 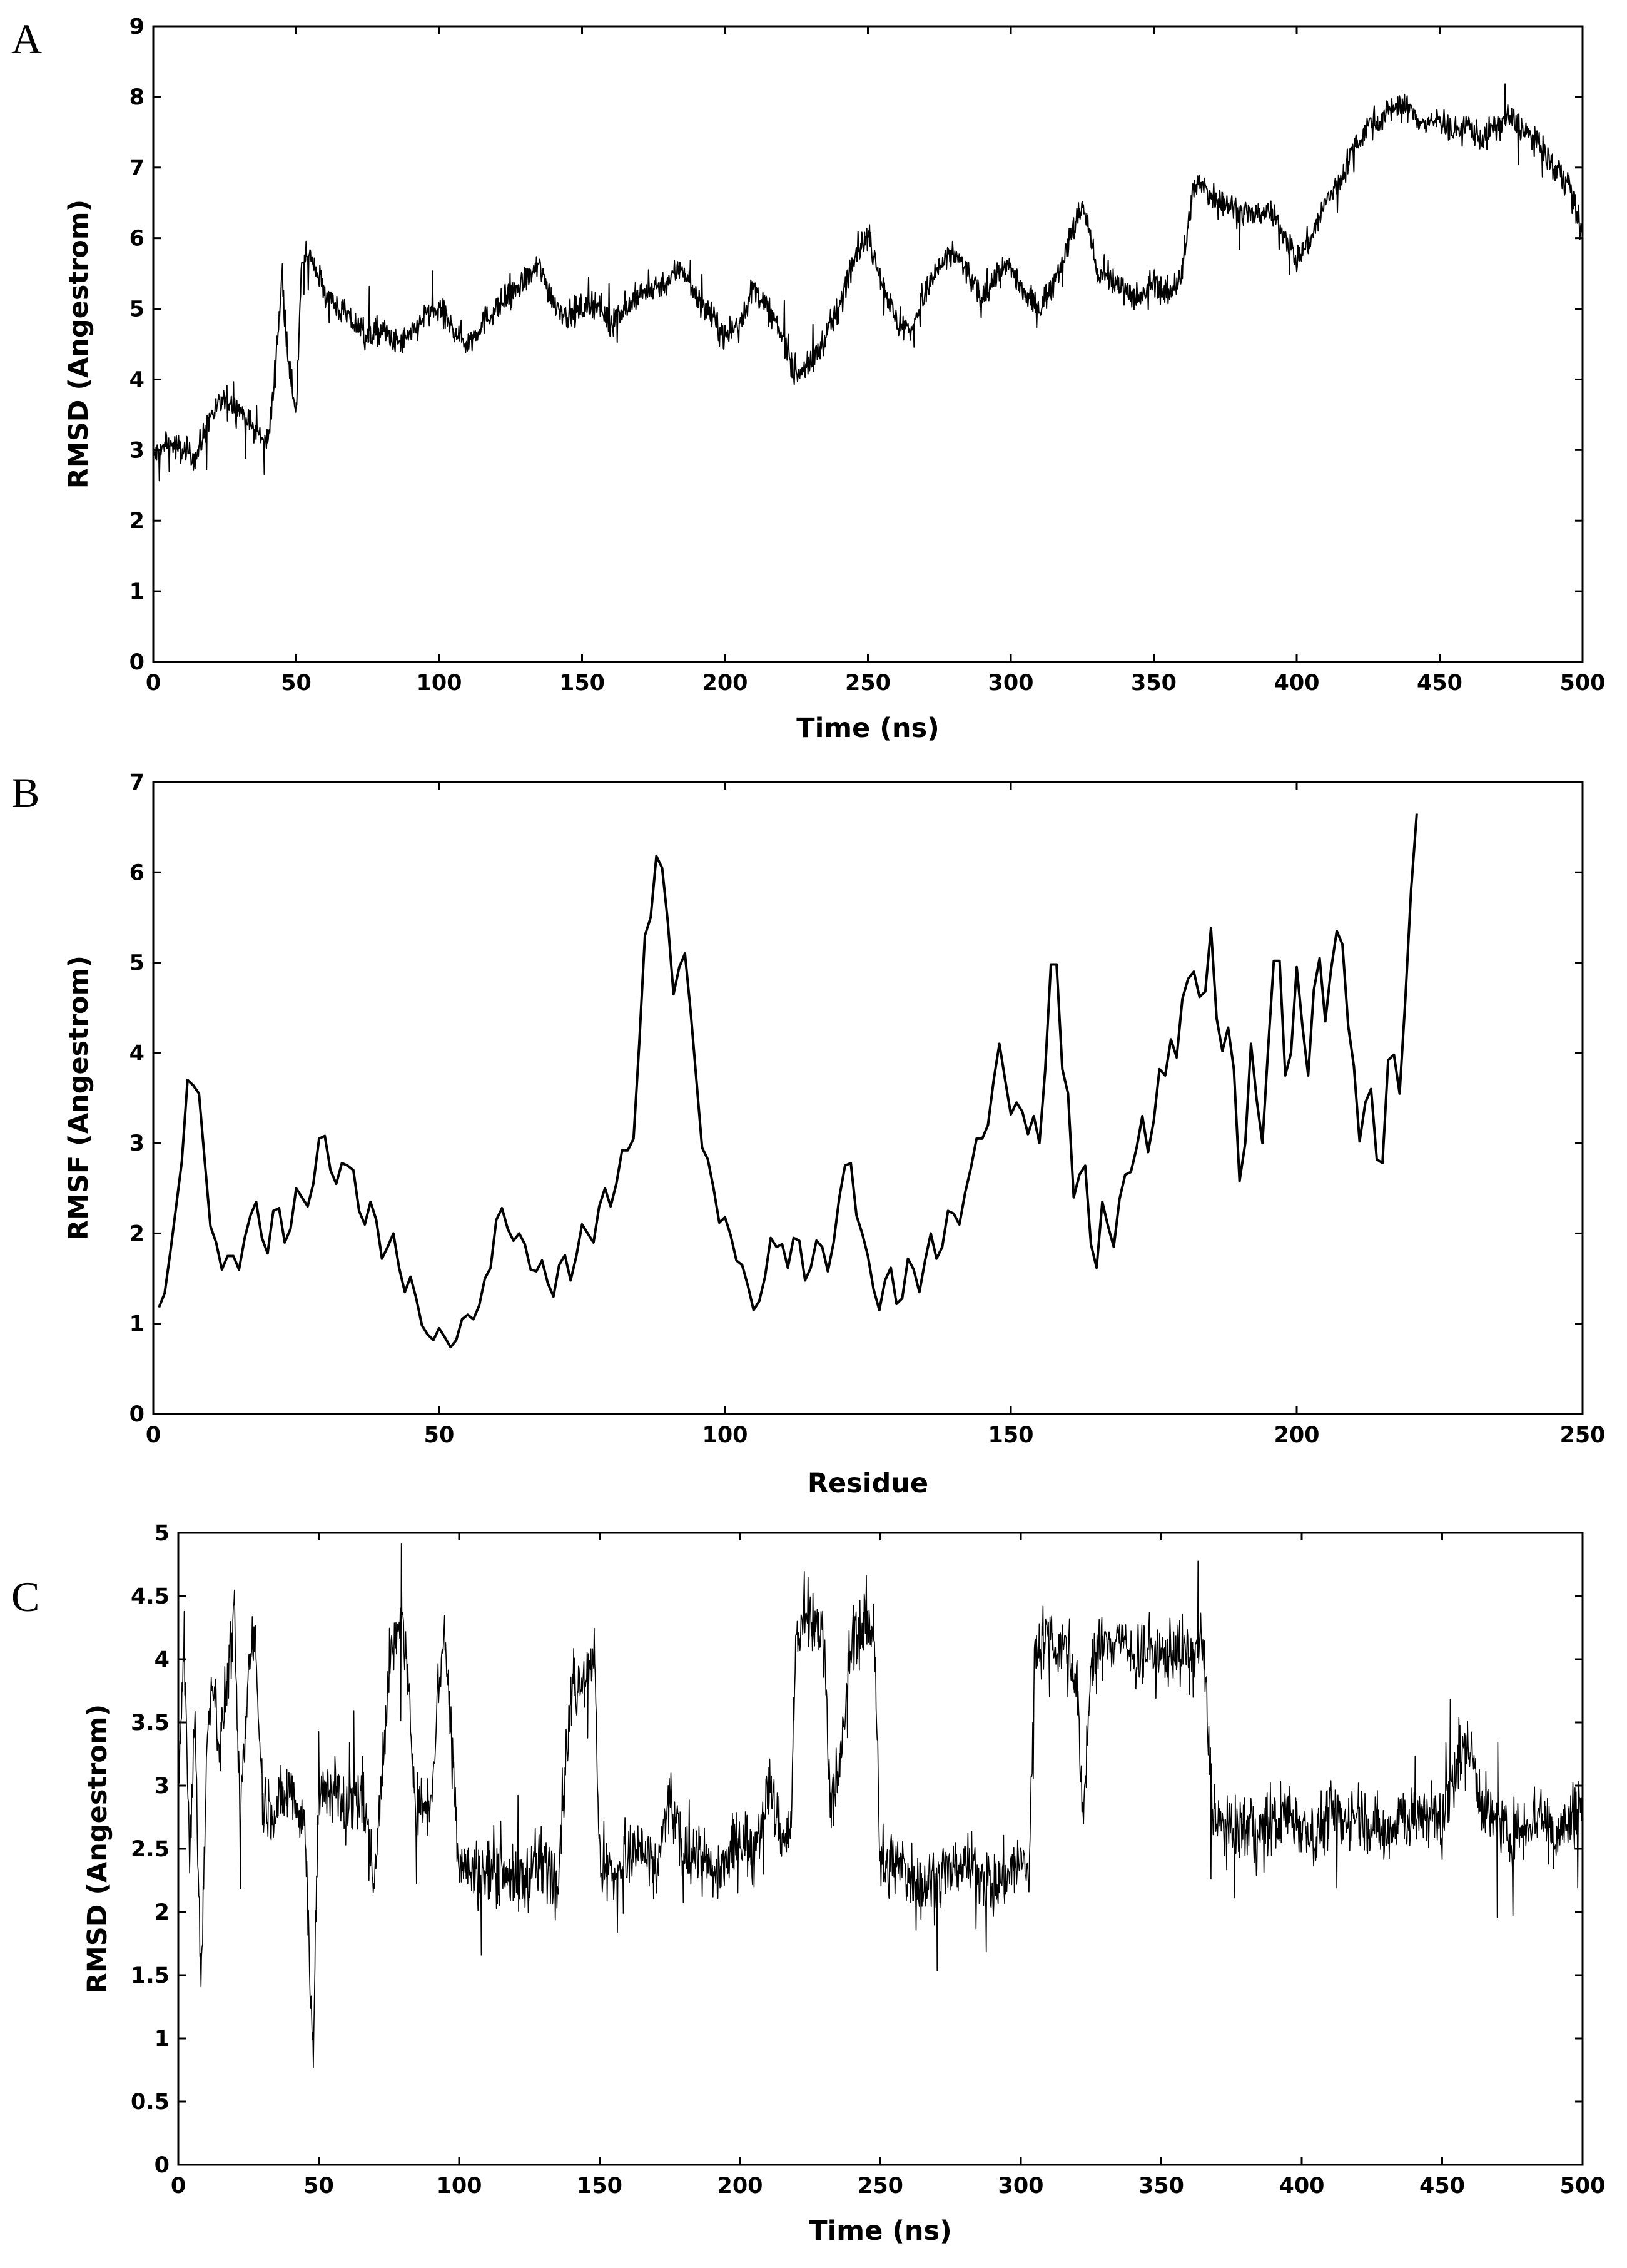 What do you see at coordinates (150, 1723) in the screenshot?
I see `y-tick-label: 3.5` at bounding box center [150, 1723].